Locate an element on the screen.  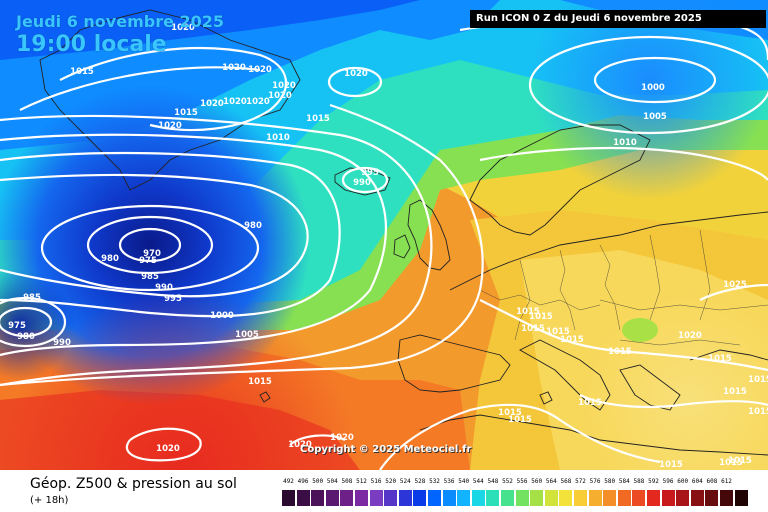
scale-label: 596 is located at coordinates (668, 481).